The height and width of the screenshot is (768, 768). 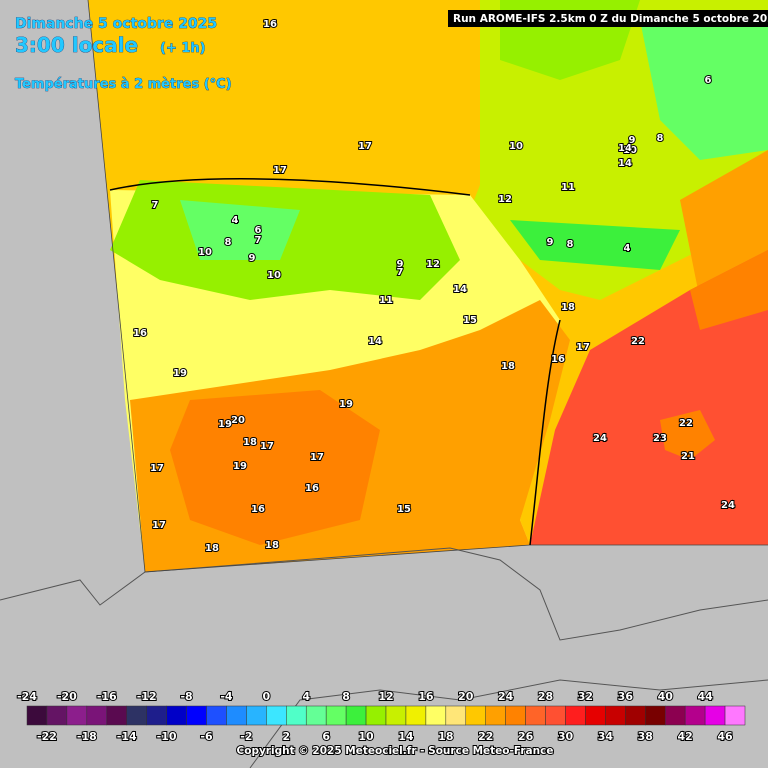 I want to click on run-banner-box, so click(x=608, y=18).